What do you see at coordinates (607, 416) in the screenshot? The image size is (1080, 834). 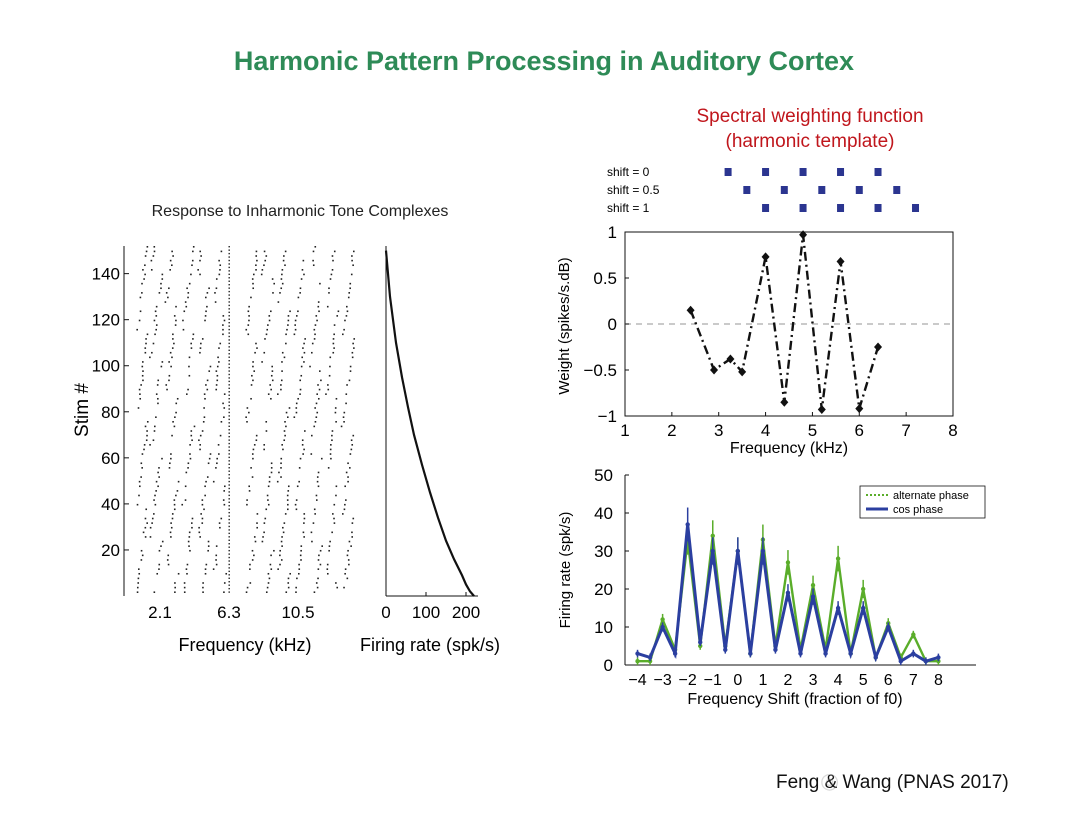 I see `weight-y-tick-label: −1` at bounding box center [607, 416].